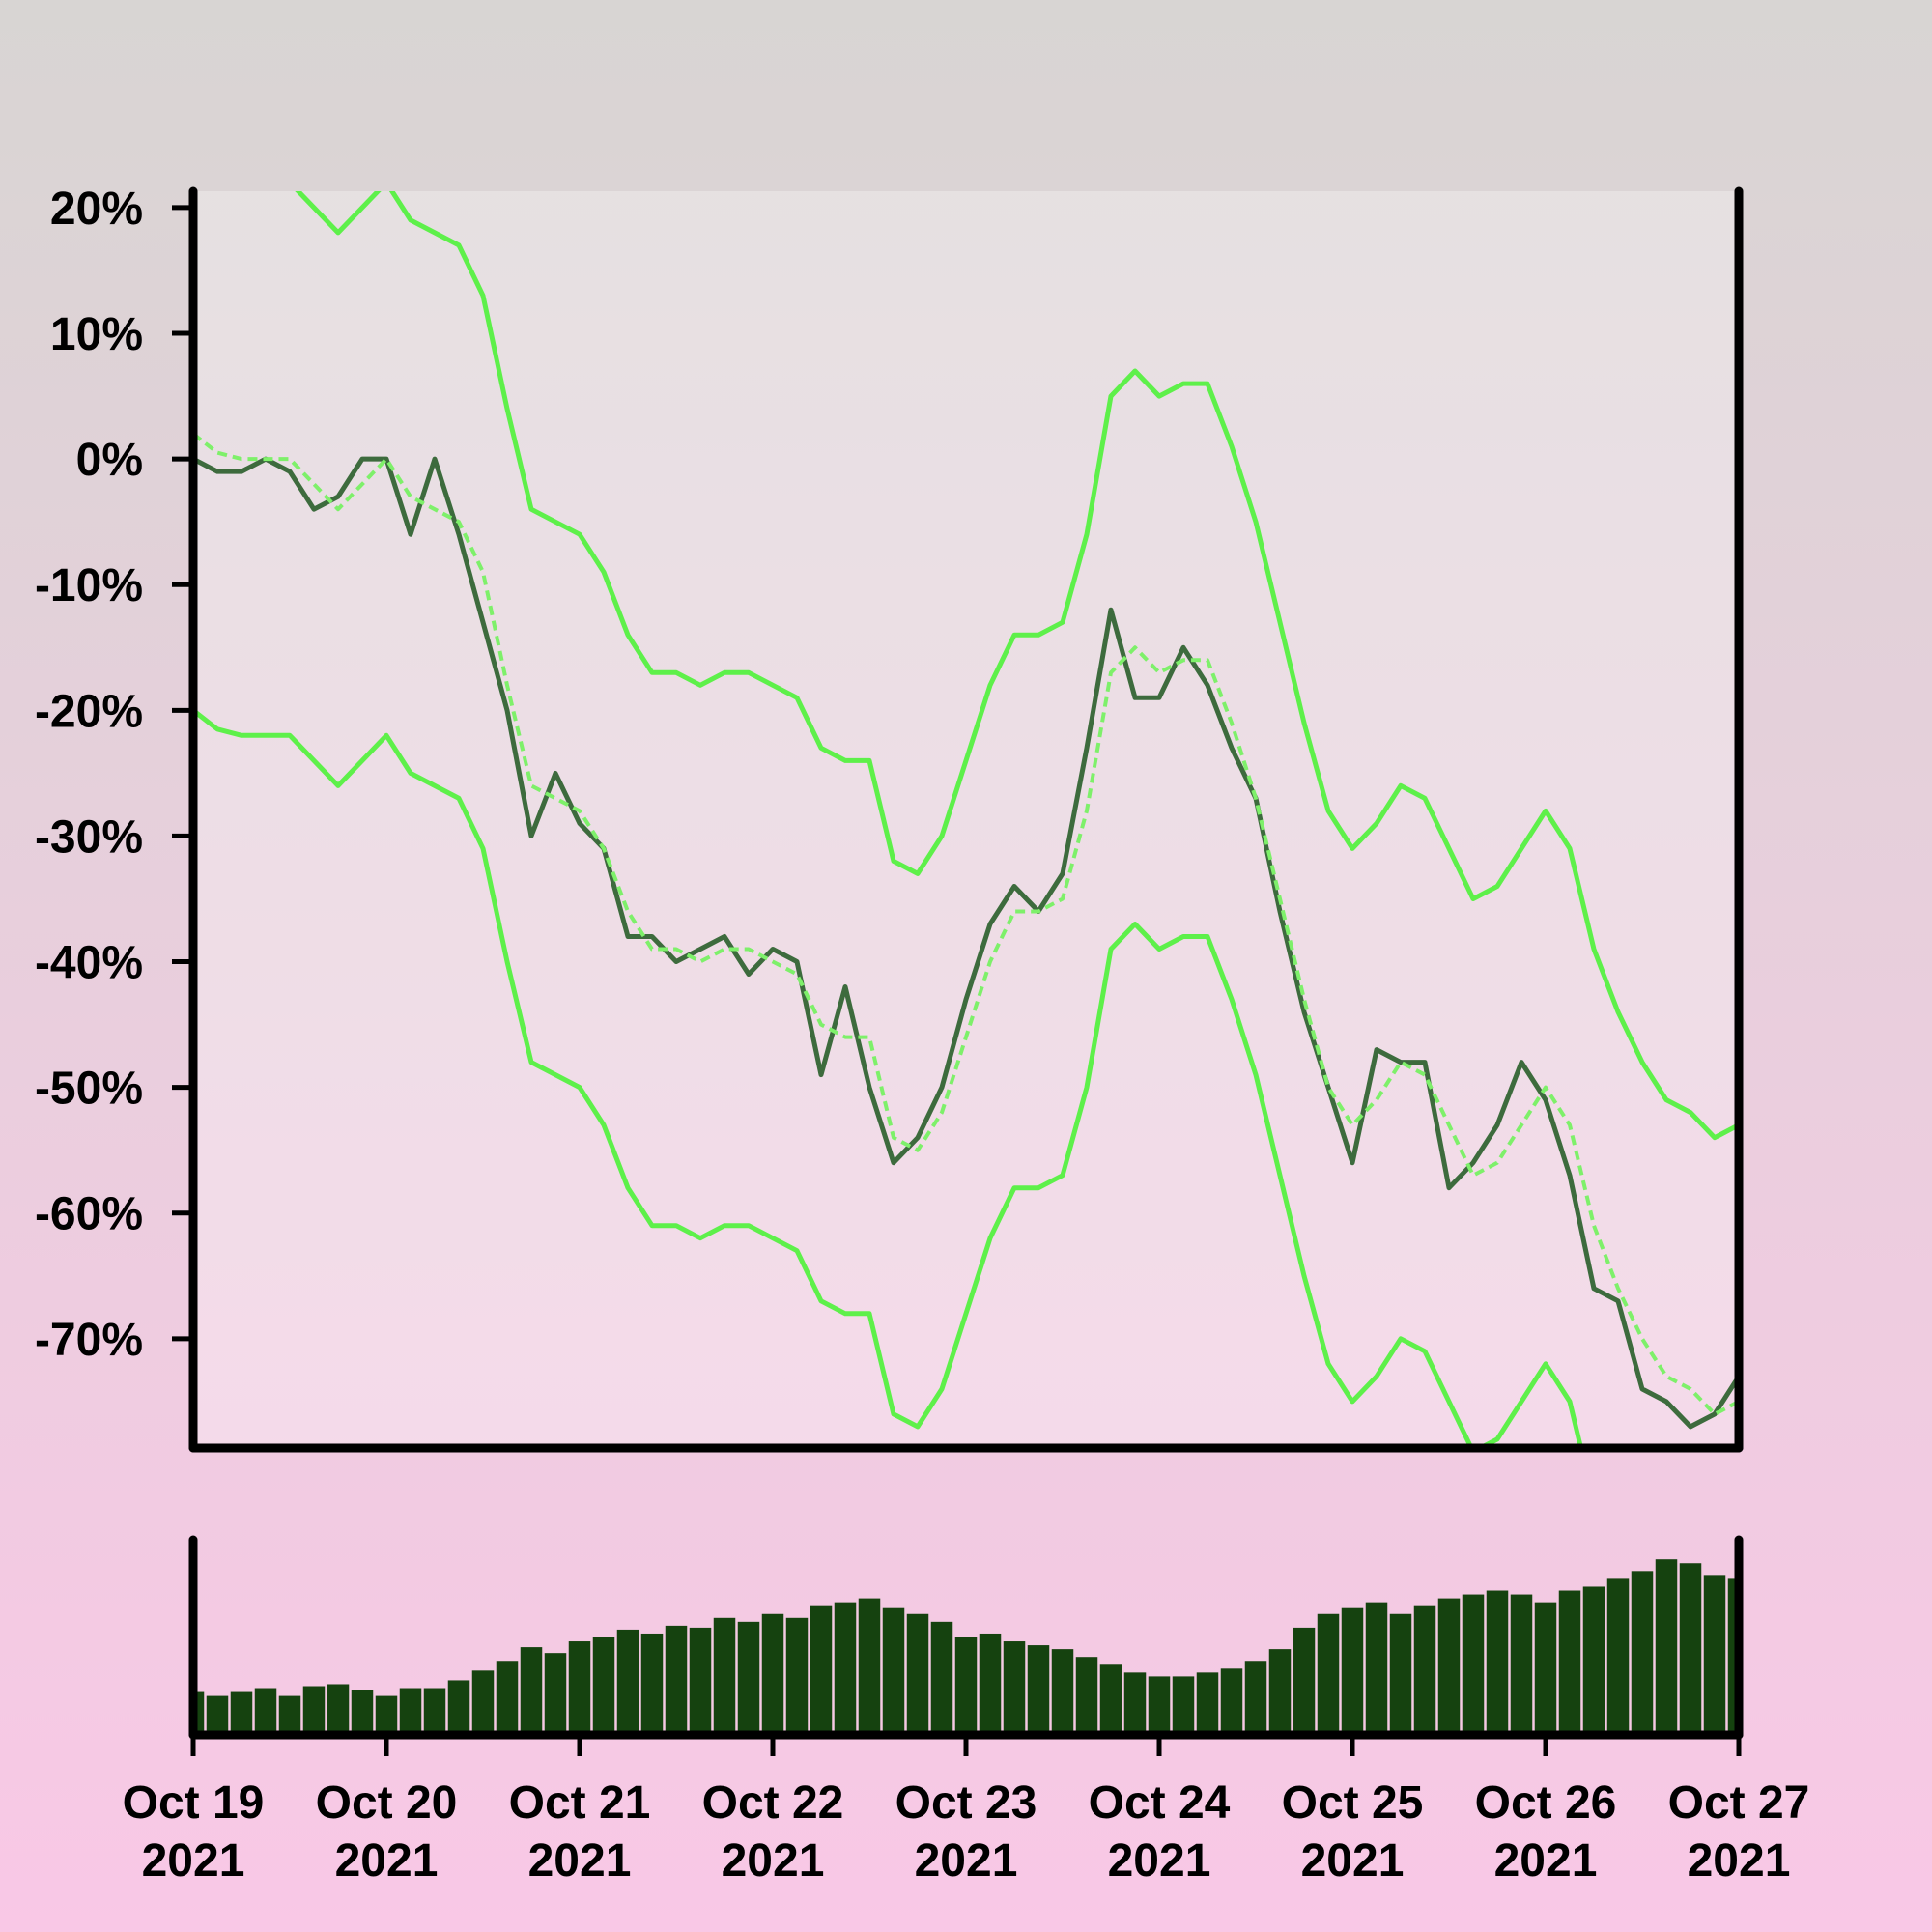  I want to click on x-tick-label-line: Oct 23, so click(966, 1803).